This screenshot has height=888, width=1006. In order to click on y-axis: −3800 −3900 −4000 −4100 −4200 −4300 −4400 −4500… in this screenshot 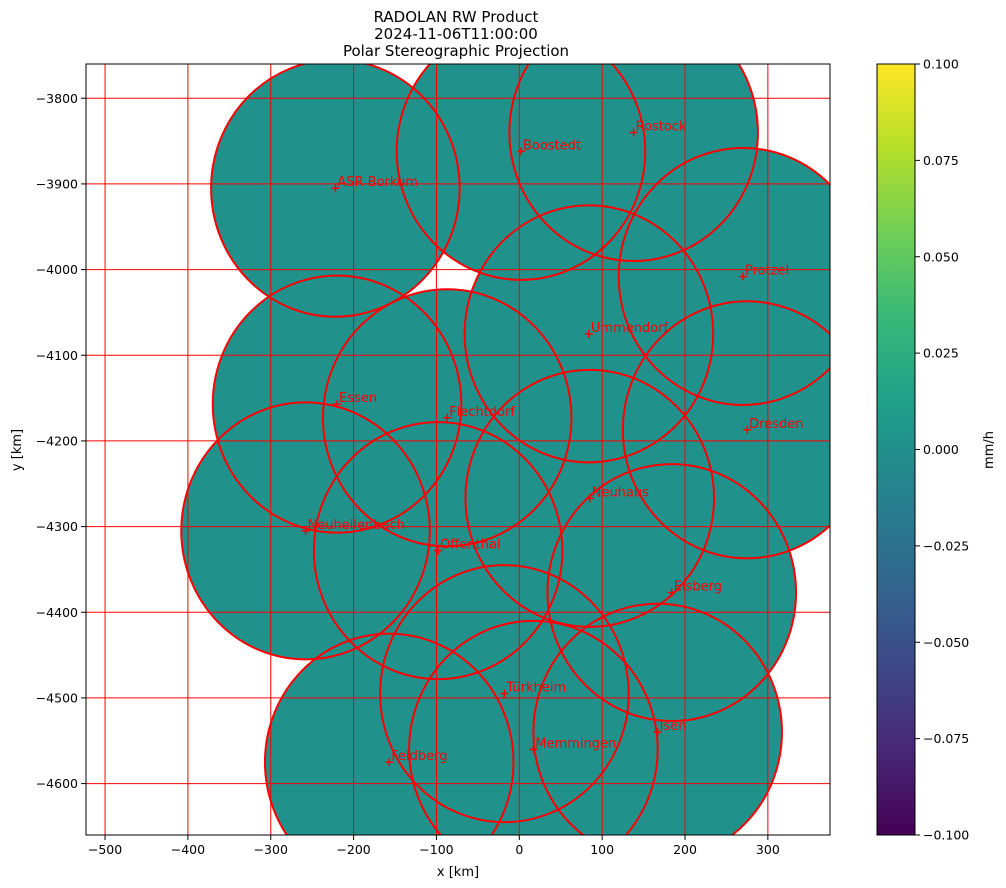, I will do `click(61, 441)`.